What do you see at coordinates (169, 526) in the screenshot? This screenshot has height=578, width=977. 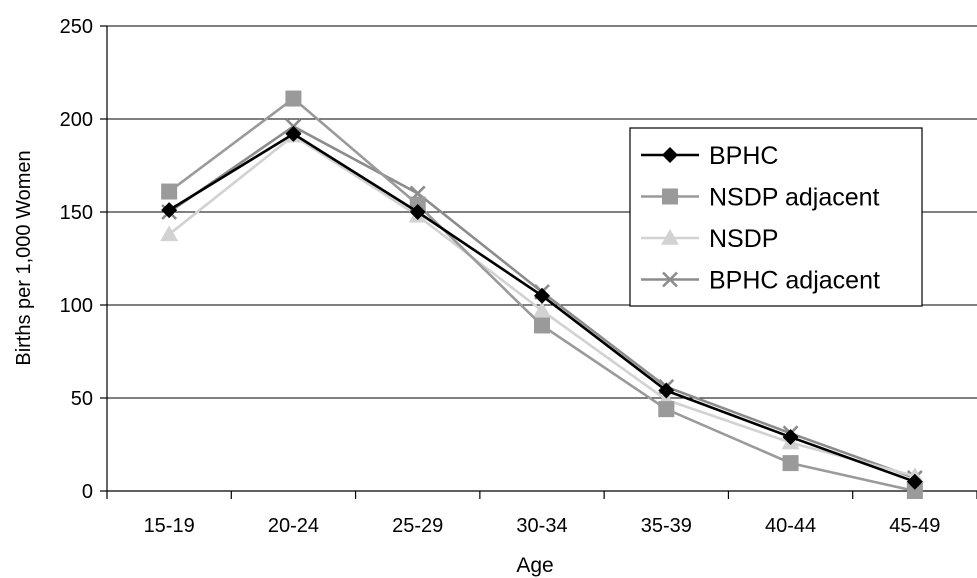 I see `x-tick-label: 15-19` at bounding box center [169, 526].